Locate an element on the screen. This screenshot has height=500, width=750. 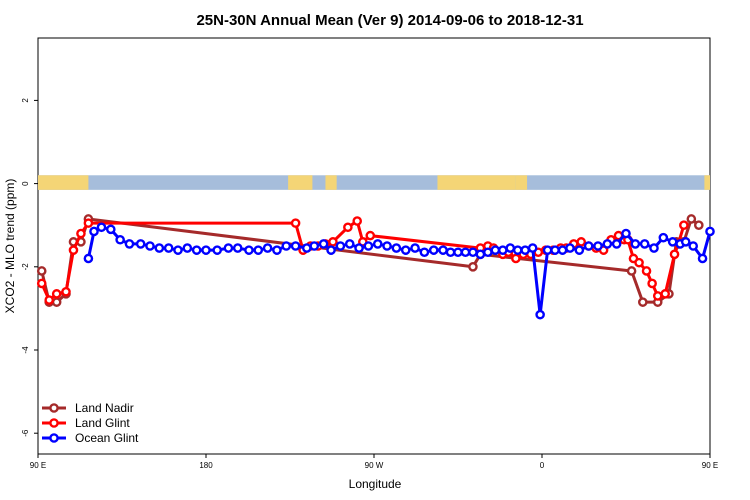
y-tick-label-3: -2 is located at coordinates (25, 267).